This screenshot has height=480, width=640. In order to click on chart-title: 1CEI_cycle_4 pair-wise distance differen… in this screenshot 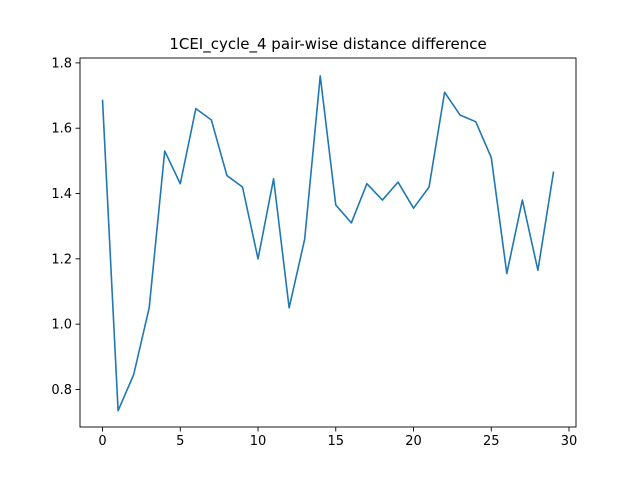, I will do `click(327, 44)`.